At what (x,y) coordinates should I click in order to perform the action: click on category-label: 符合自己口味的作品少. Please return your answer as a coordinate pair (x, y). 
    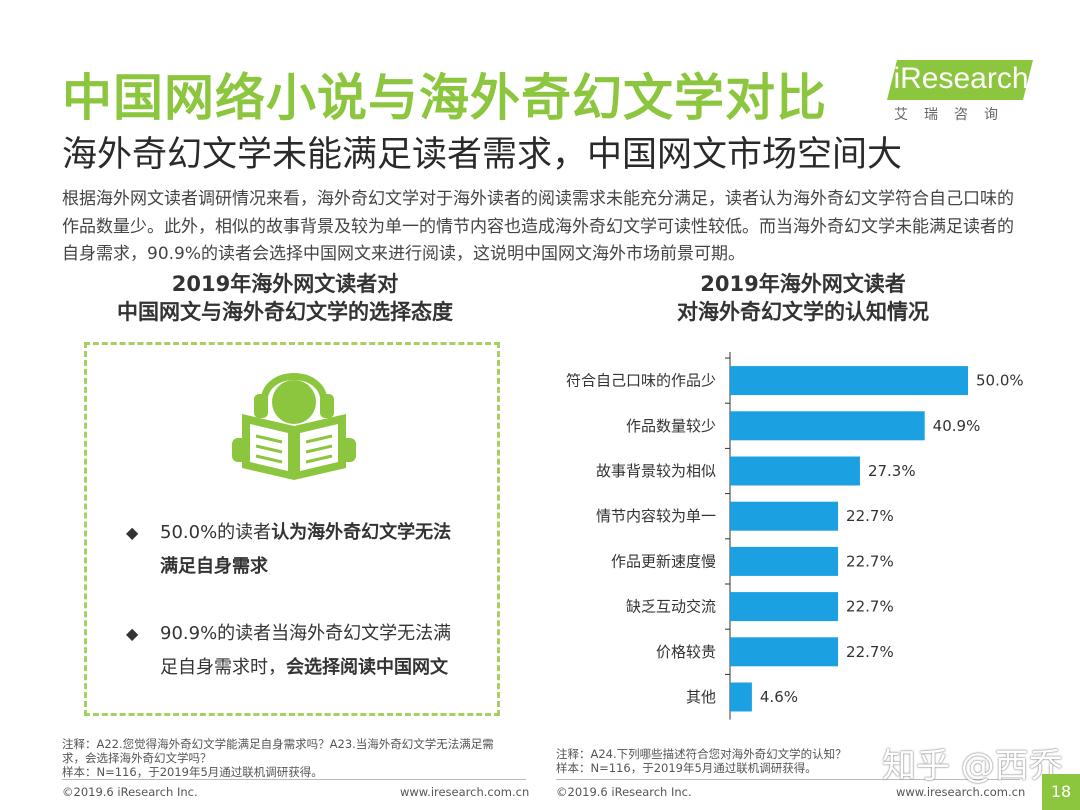
    Looking at the image, I should click on (641, 381).